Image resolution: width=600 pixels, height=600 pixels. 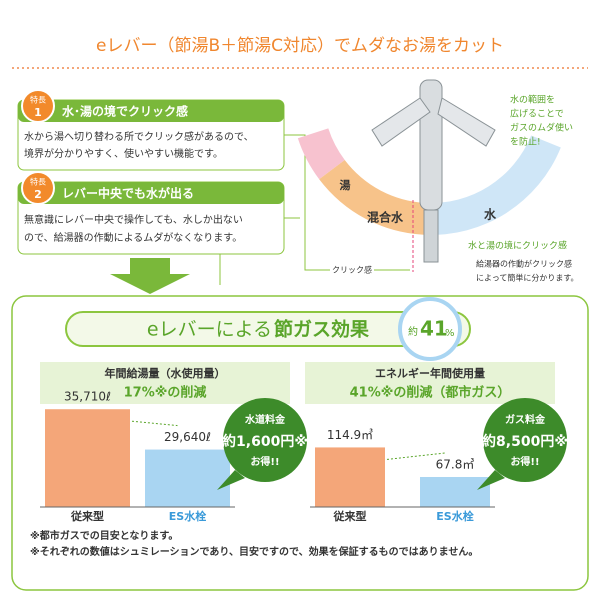 What do you see at coordinates (490, 214) in the screenshot?
I see `cold-label: 水` at bounding box center [490, 214].